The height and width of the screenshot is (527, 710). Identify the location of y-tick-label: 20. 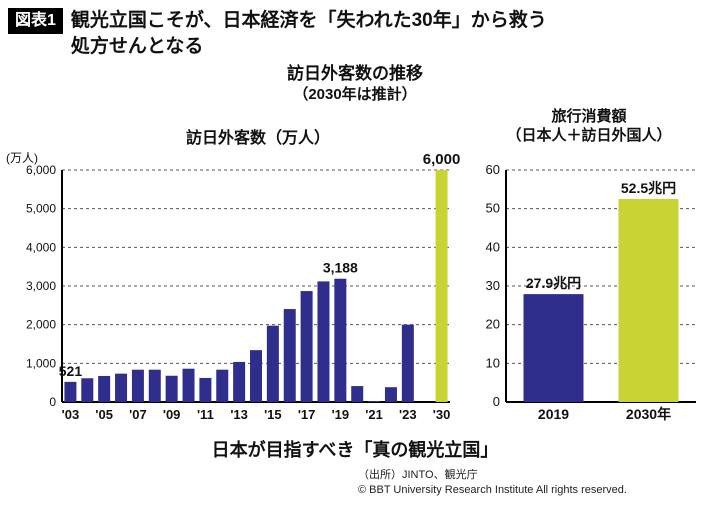
(493, 324).